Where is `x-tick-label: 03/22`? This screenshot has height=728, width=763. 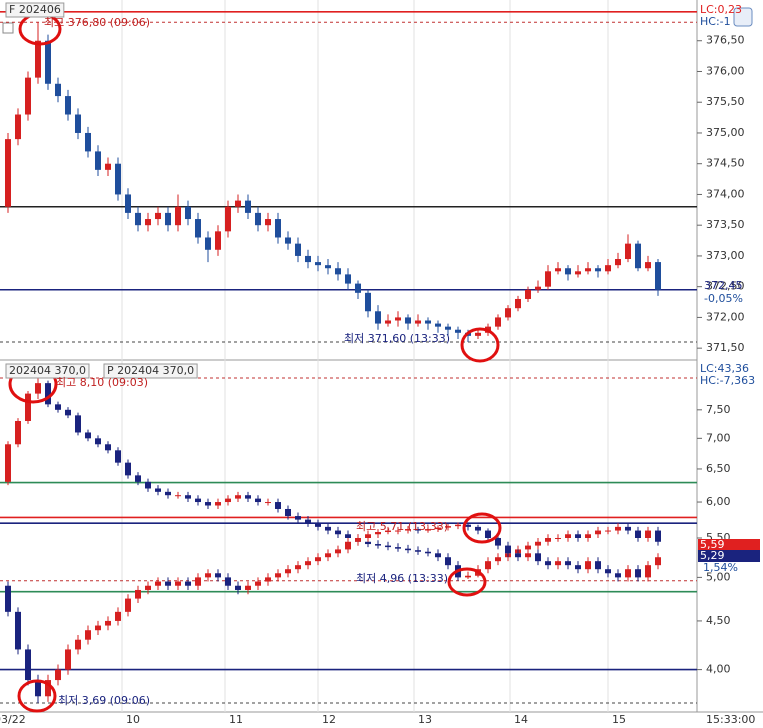 x-tick-label: 03/22 is located at coordinates (13, 719).